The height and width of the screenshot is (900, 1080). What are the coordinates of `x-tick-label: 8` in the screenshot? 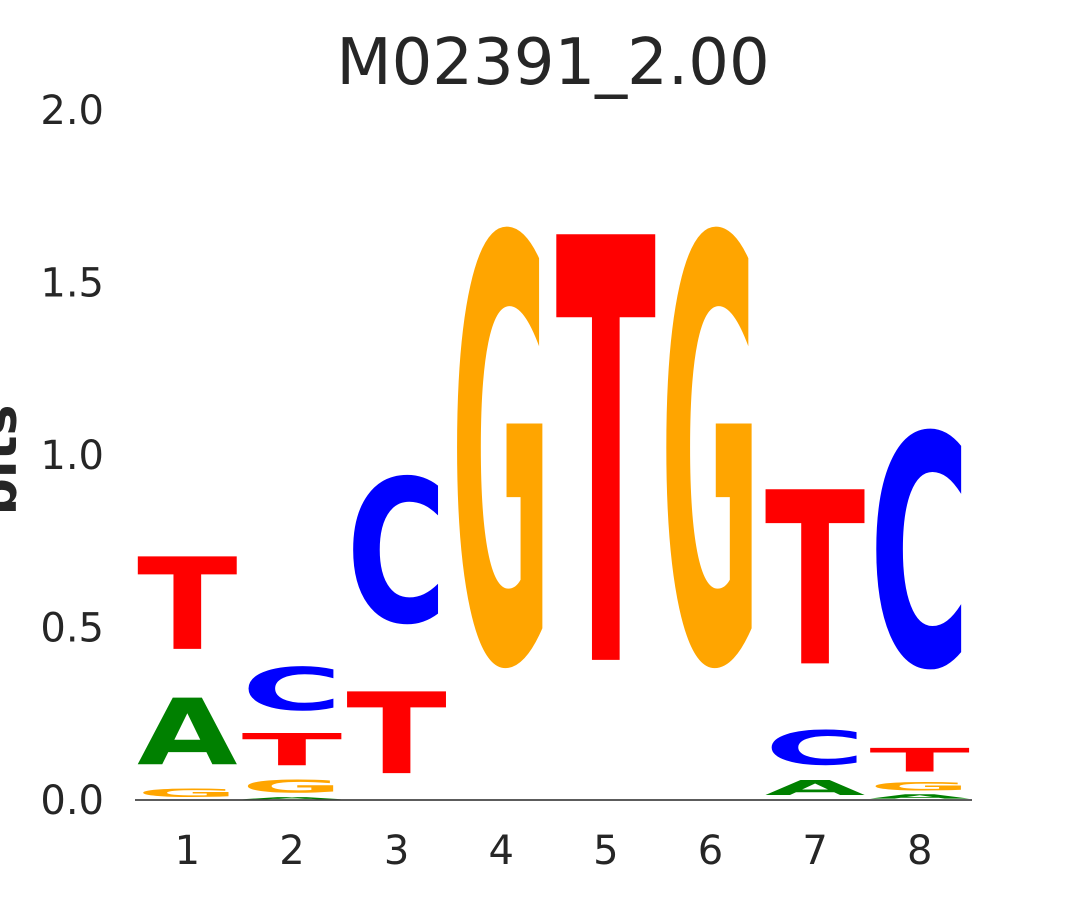 It's located at (919, 851).